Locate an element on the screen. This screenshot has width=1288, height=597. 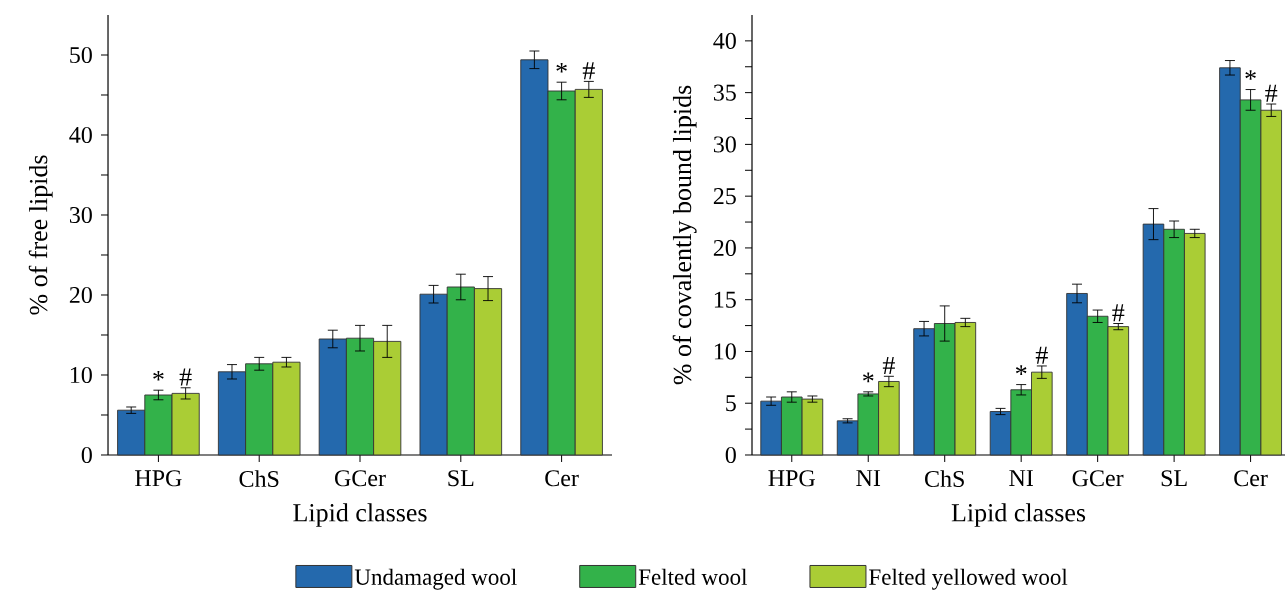
y-tick-label: 5 is located at coordinates (731, 403).